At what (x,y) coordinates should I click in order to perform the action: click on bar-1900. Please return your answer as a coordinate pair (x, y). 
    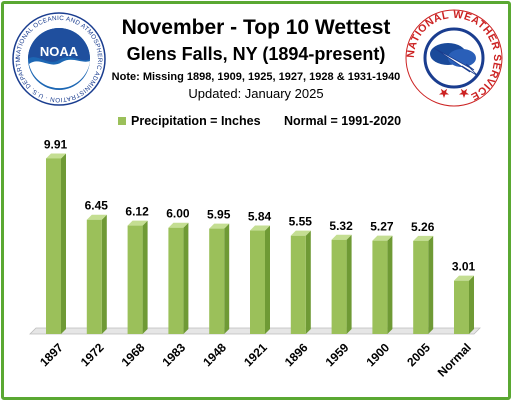
    Looking at the image, I should click on (382, 284).